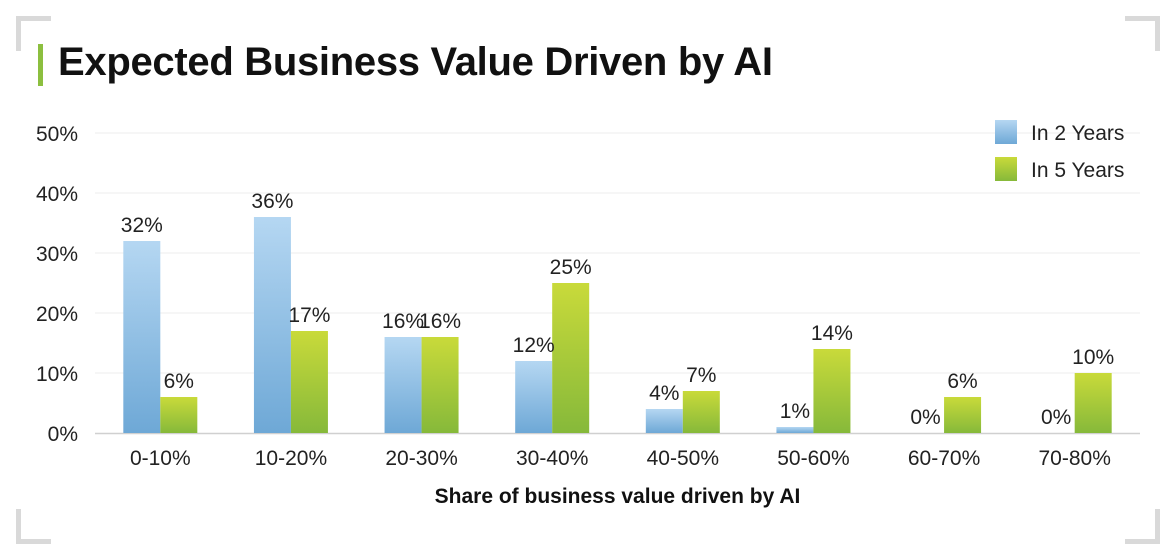 The image size is (1176, 560). What do you see at coordinates (309, 382) in the screenshot?
I see `bar-in-5-years-10-20%` at bounding box center [309, 382].